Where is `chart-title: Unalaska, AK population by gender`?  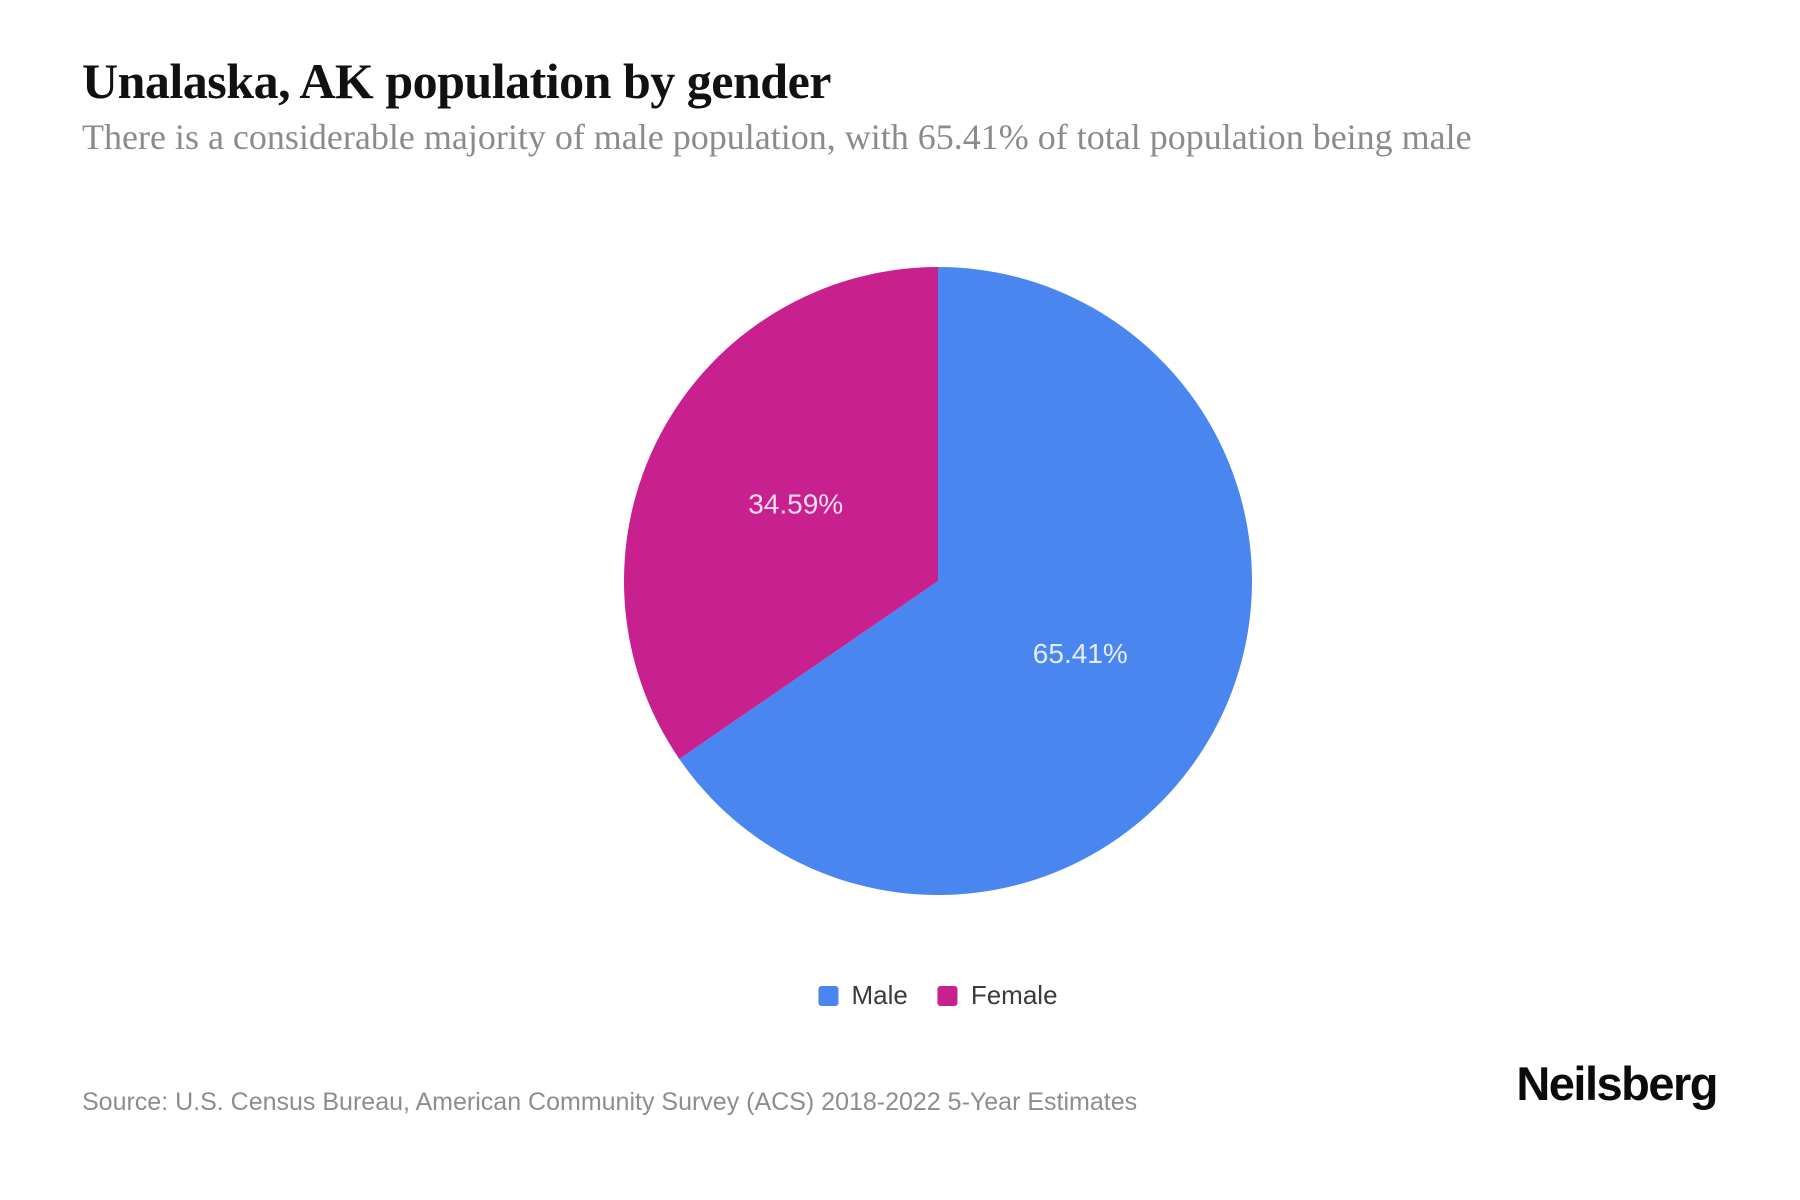 chart-title: Unalaska, AK population by gender is located at coordinates (456, 81).